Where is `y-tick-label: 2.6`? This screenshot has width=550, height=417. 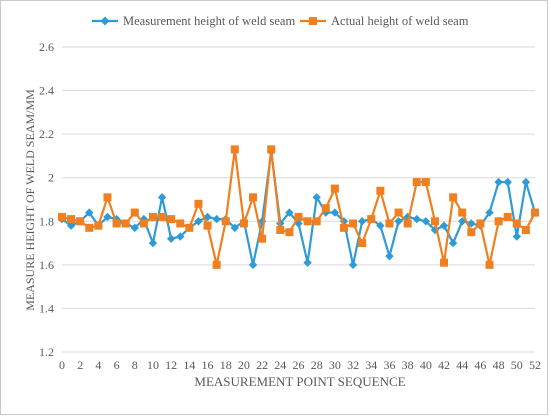
y-tick-label: 2.6 is located at coordinates (46, 47).